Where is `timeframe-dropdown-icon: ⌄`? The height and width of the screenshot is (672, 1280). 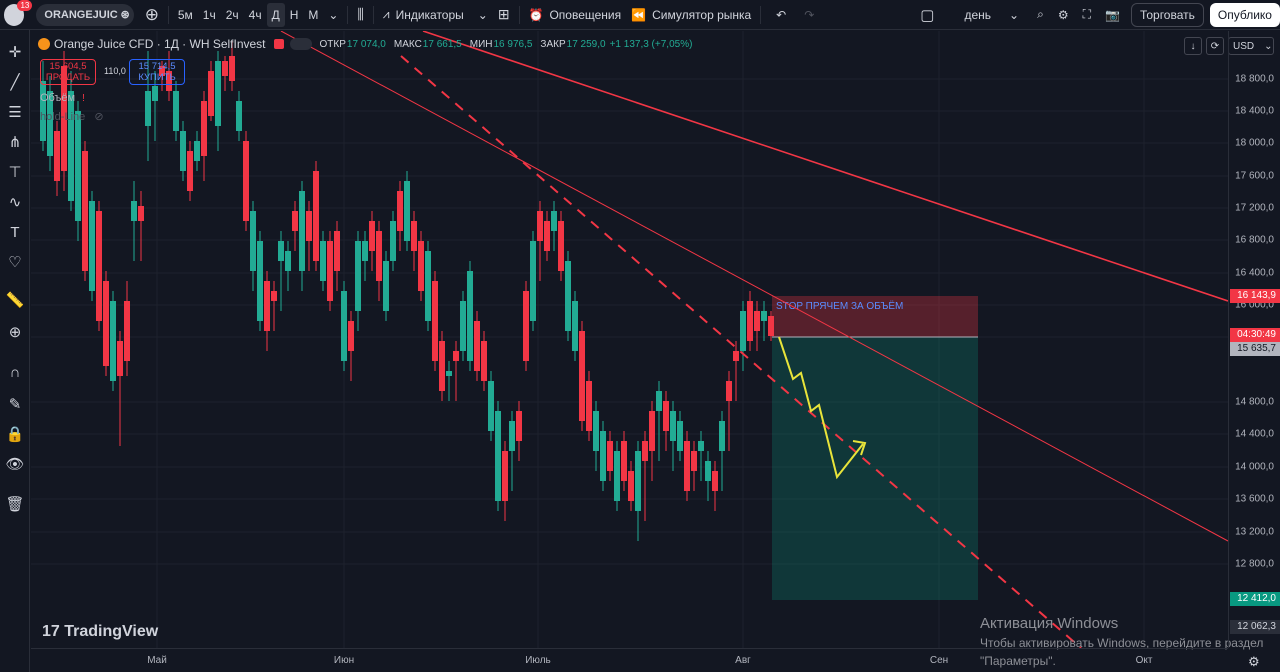 timeframe-dropdown-icon: ⌄ is located at coordinates (333, 14).